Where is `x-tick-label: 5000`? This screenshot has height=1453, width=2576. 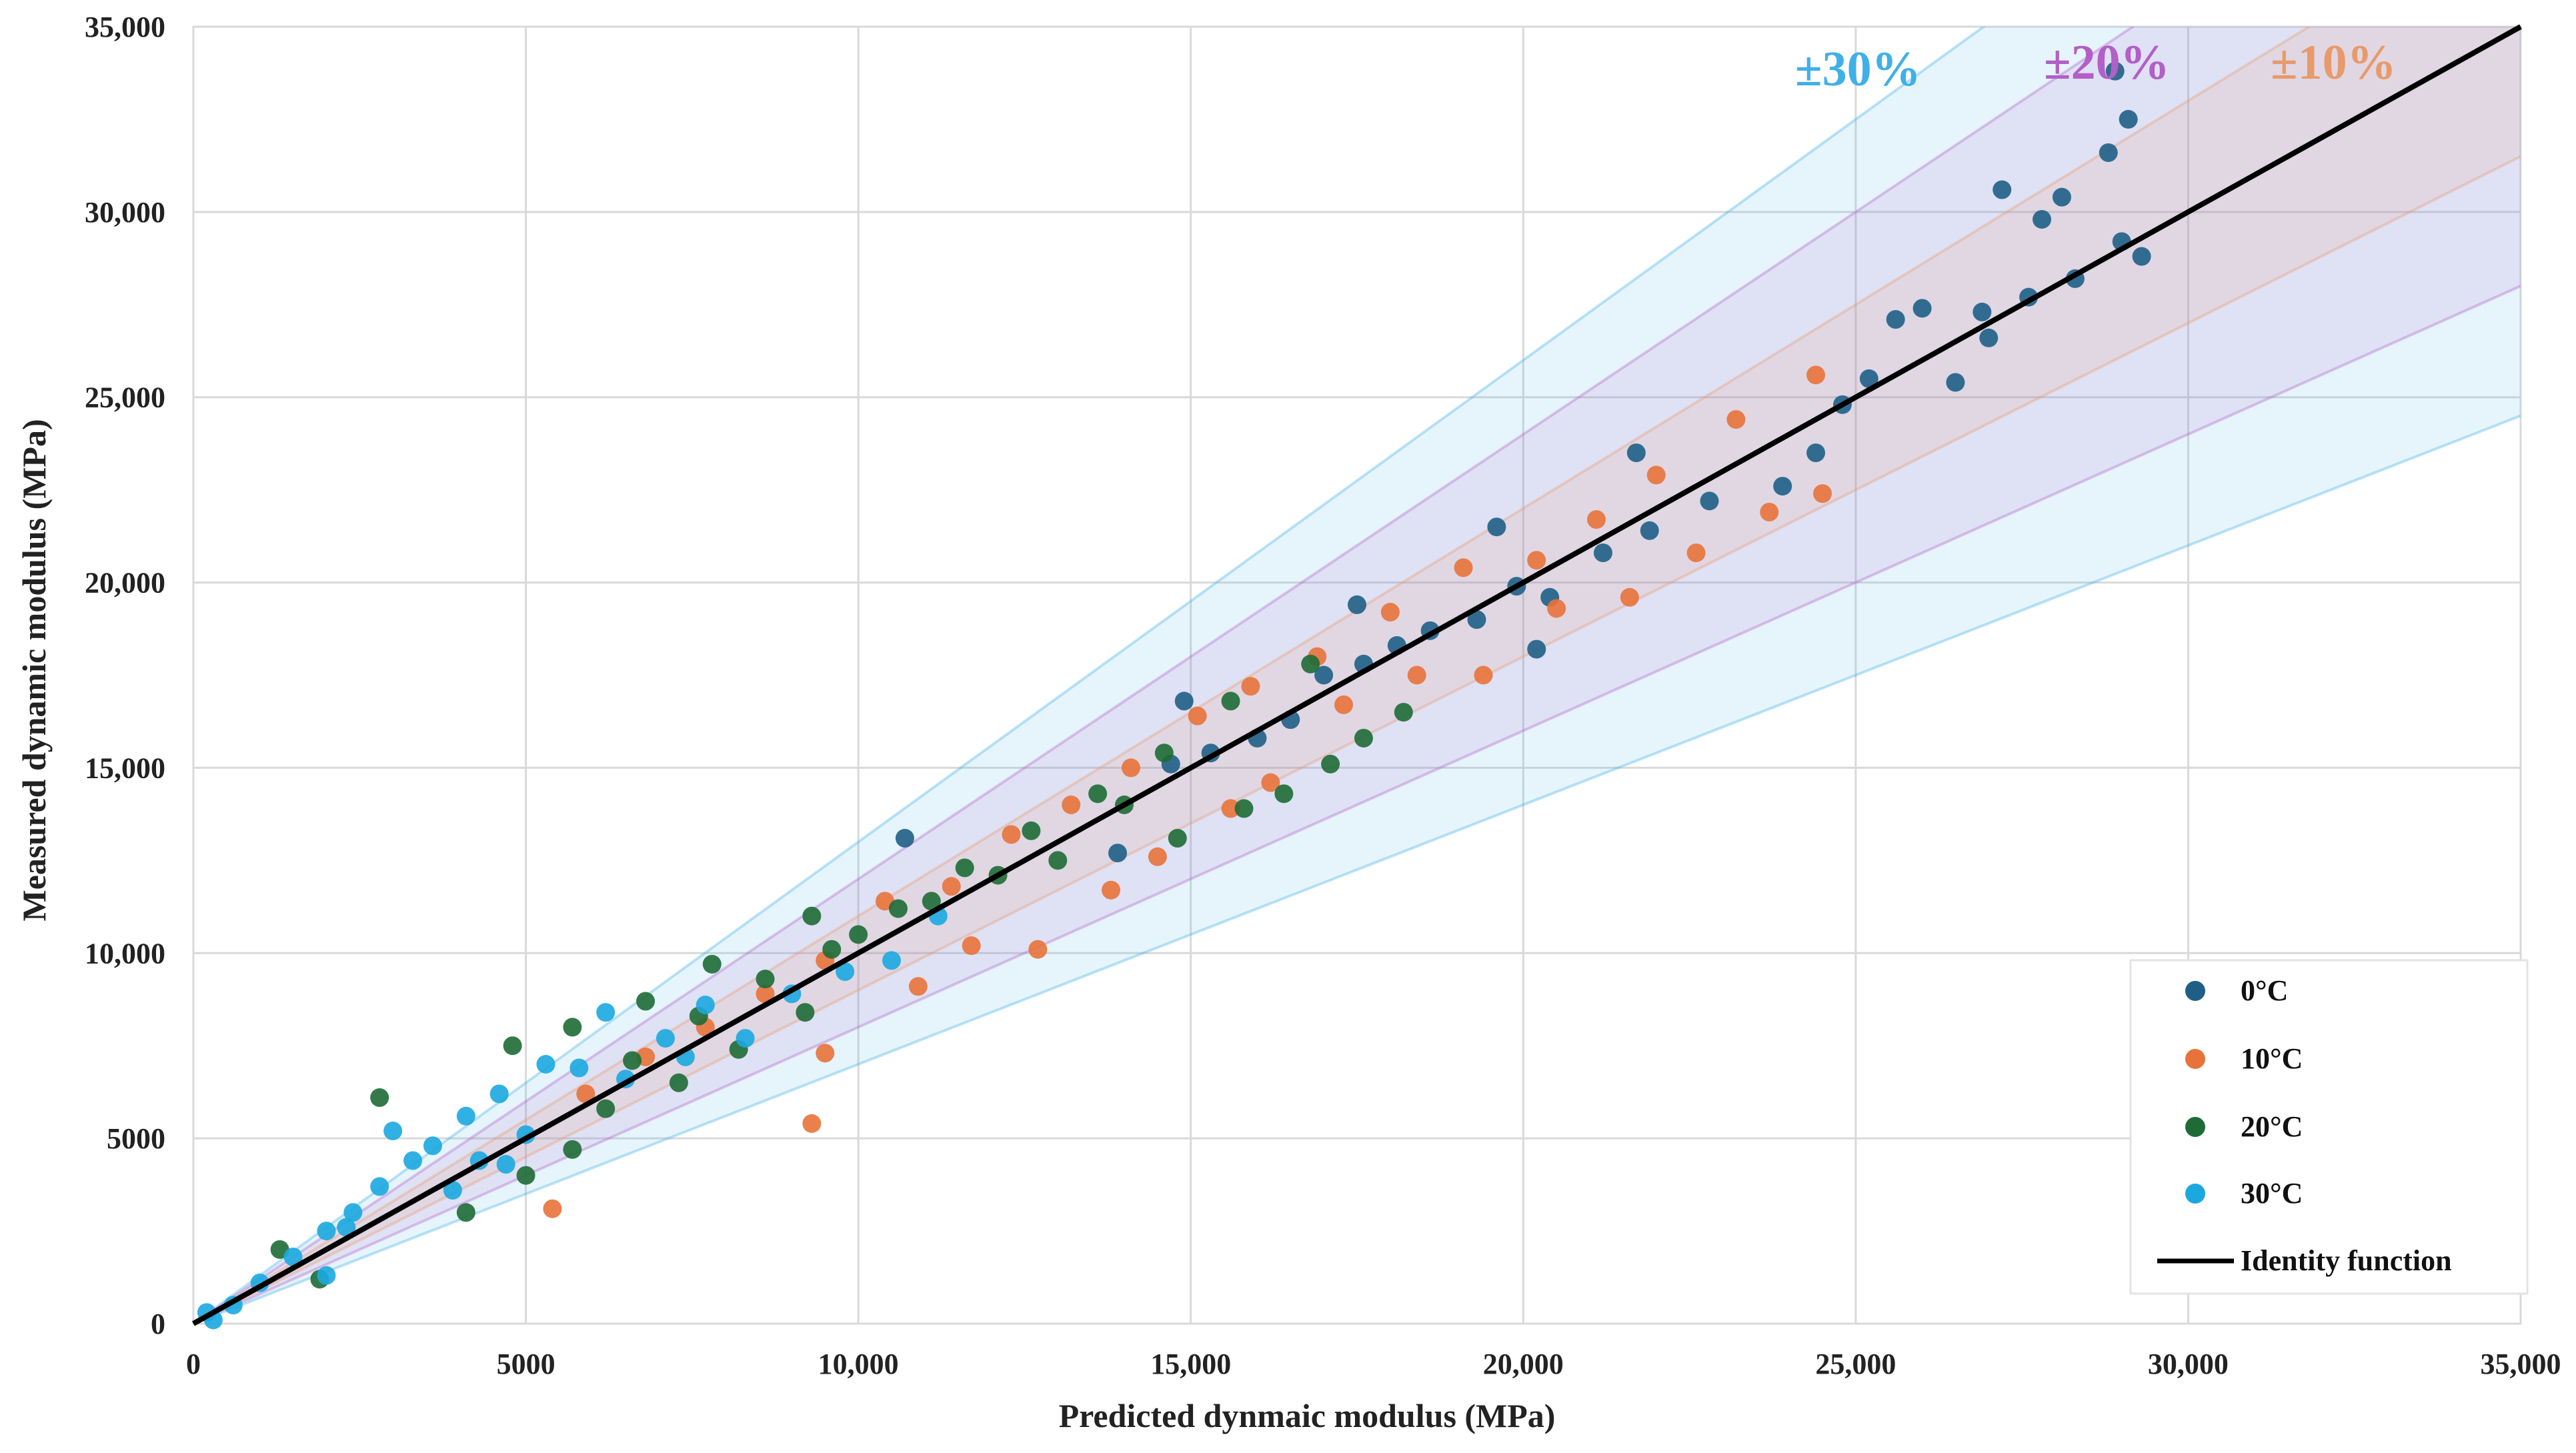 x-tick-label: 5000 is located at coordinates (526, 1364).